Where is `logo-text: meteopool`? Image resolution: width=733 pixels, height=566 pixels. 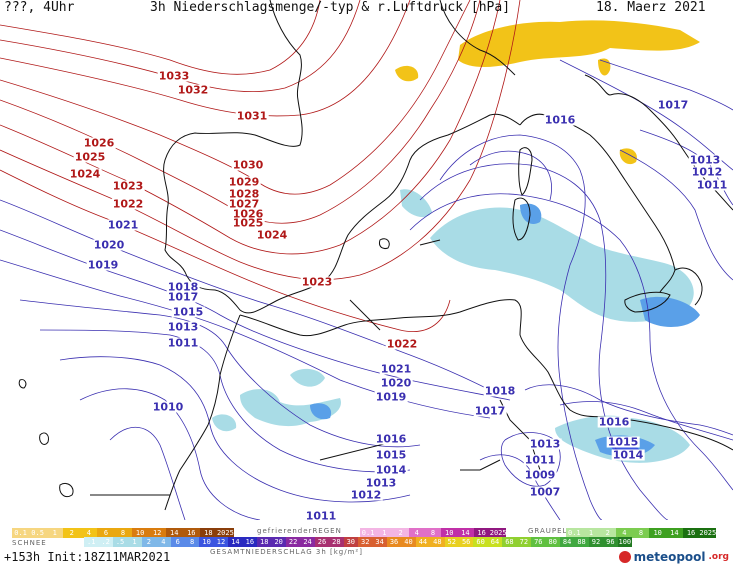 logo-text: meteopool is located at coordinates (669, 557).